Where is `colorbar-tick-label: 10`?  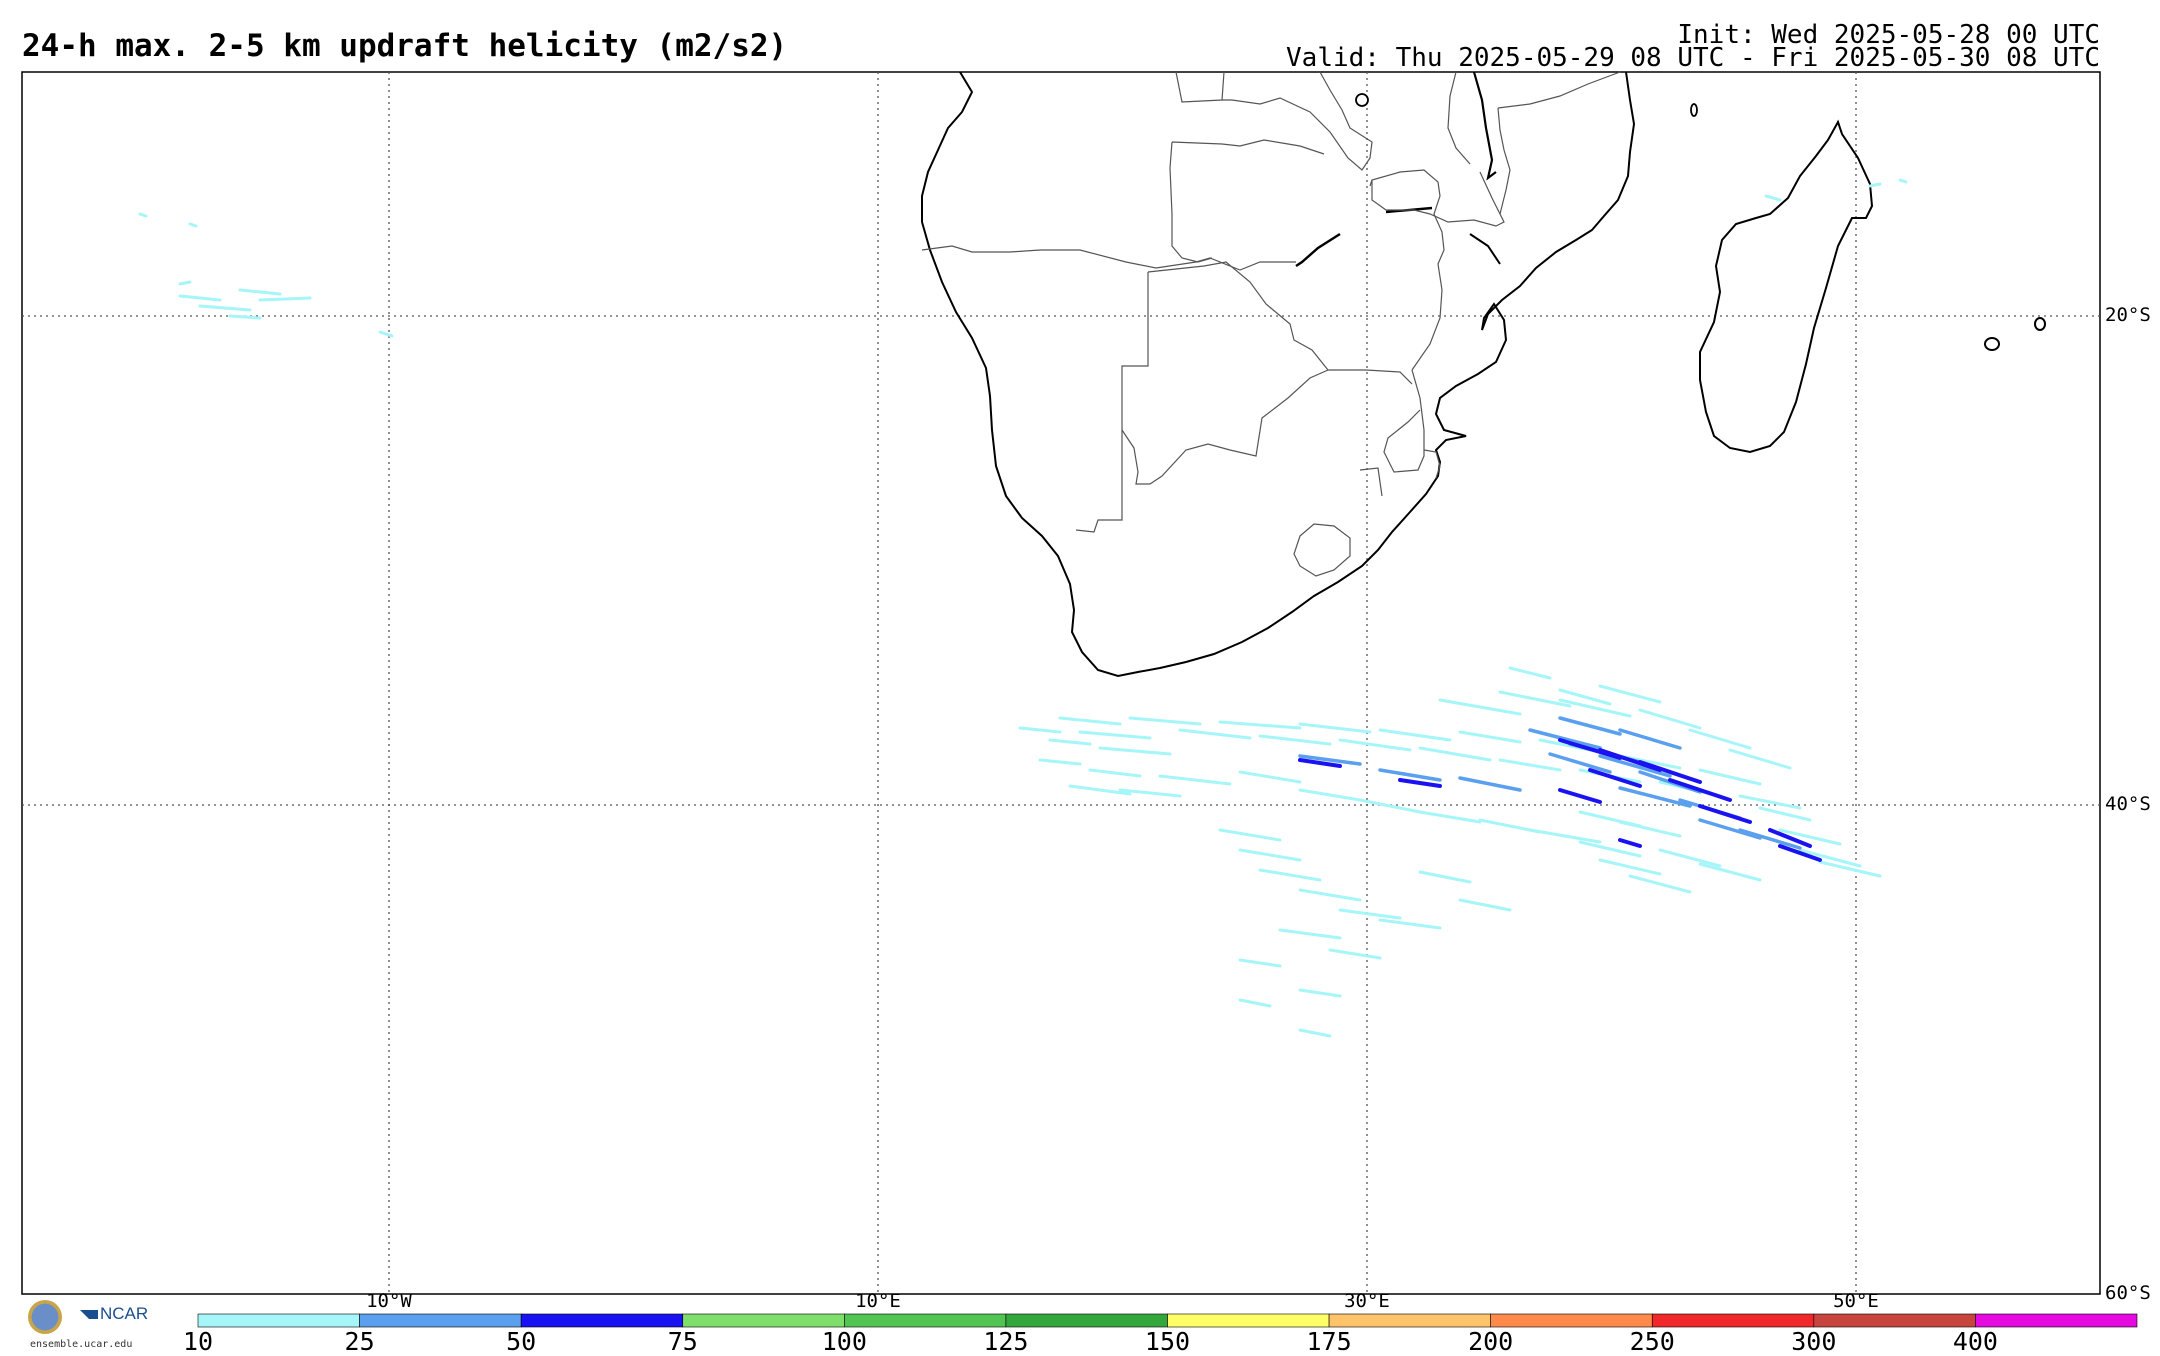
colorbar-tick-label: 10 is located at coordinates (198, 1341).